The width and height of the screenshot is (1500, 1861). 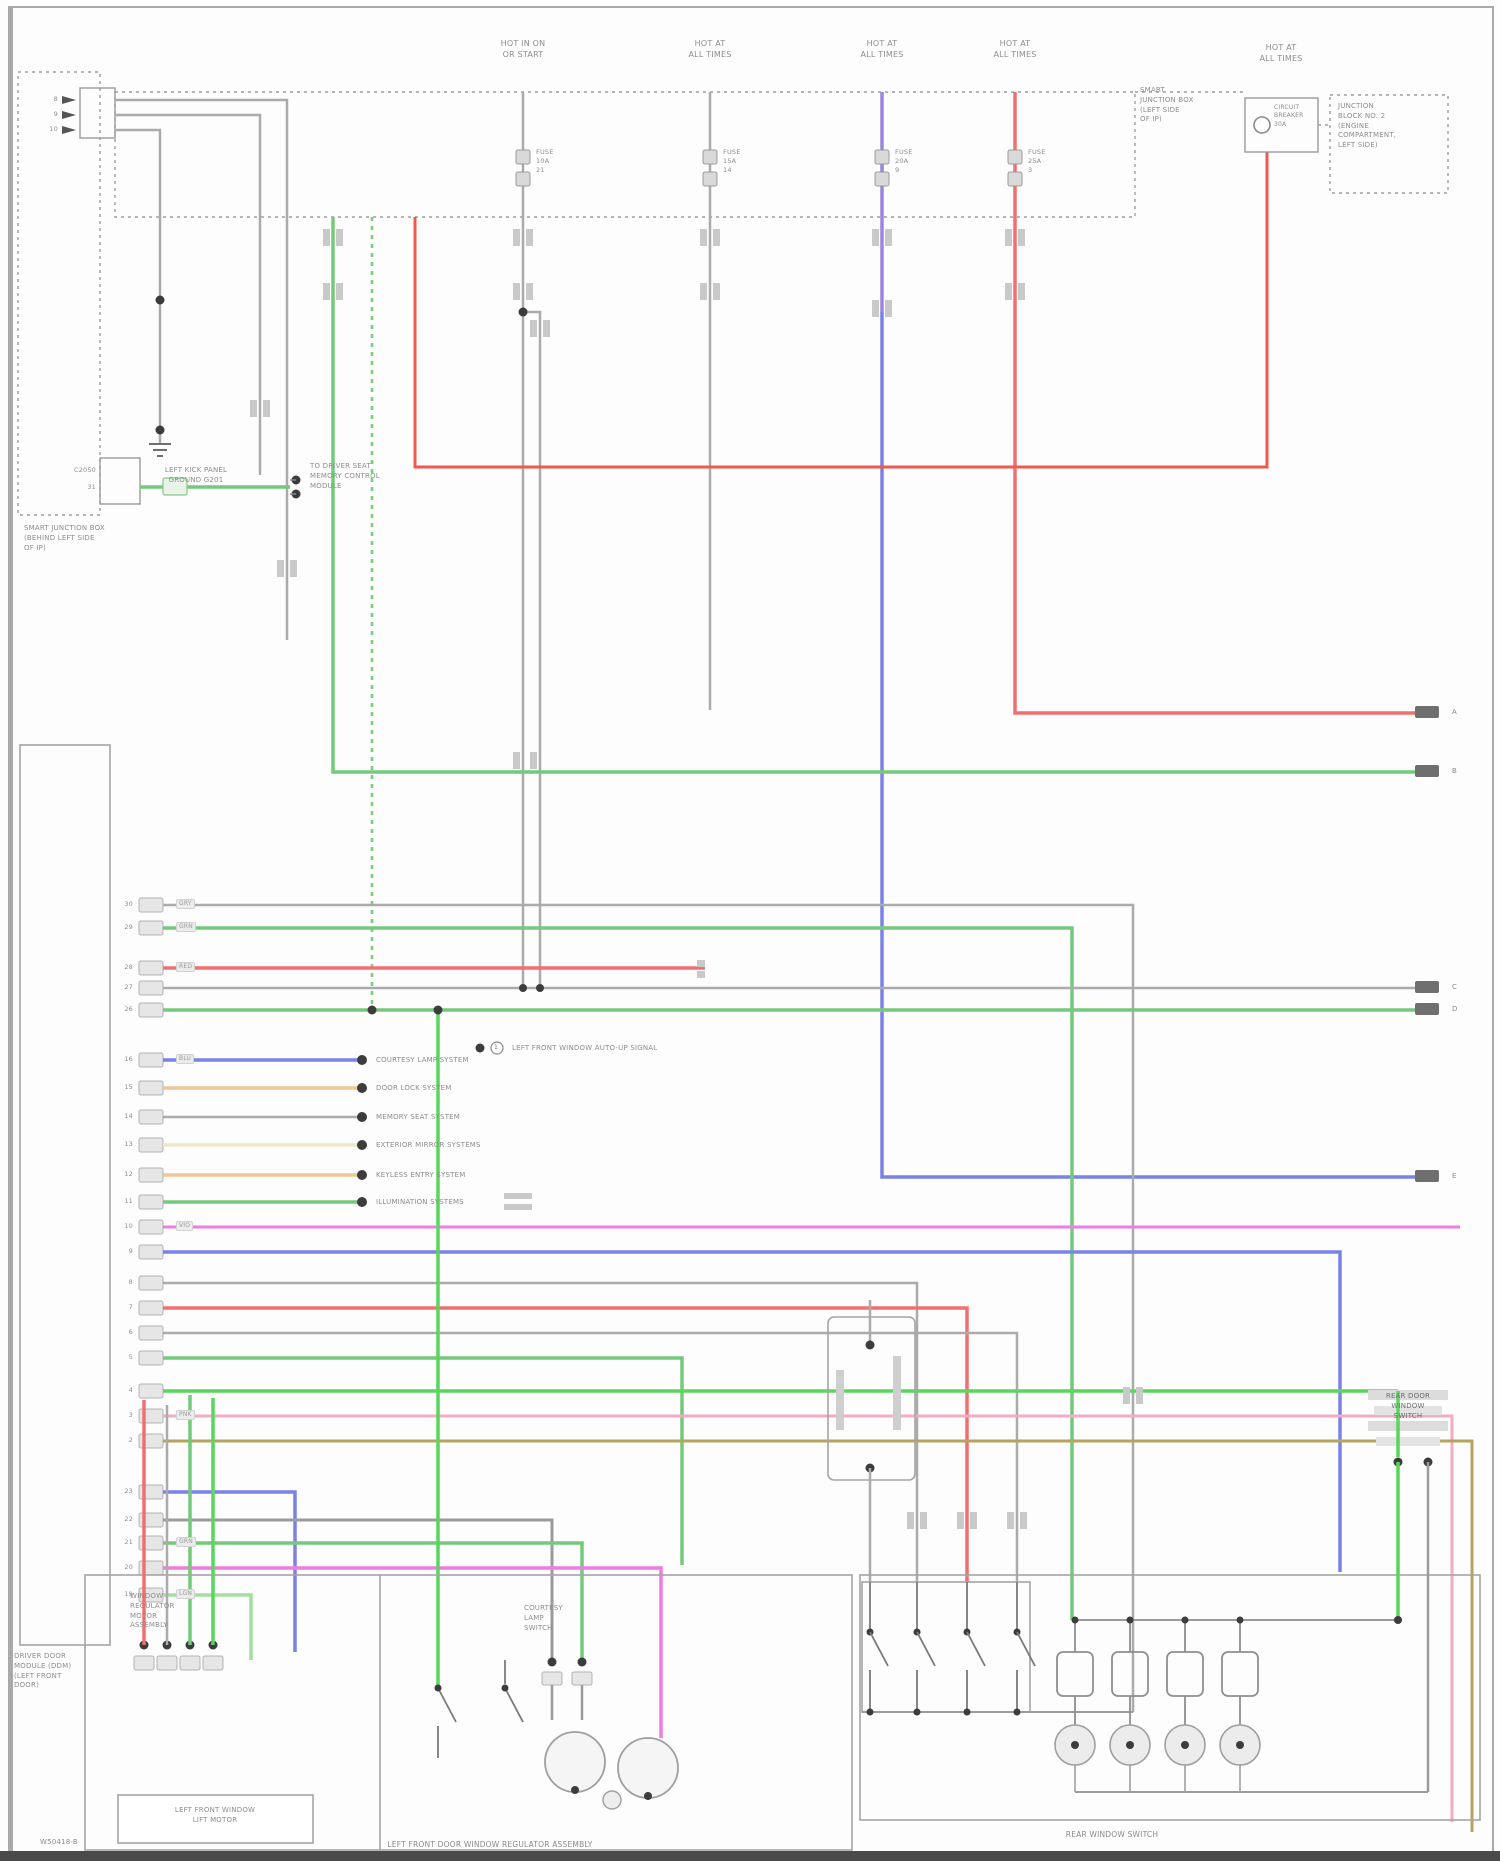 I want to click on seat-memory-feed, so click(x=200, y=481).